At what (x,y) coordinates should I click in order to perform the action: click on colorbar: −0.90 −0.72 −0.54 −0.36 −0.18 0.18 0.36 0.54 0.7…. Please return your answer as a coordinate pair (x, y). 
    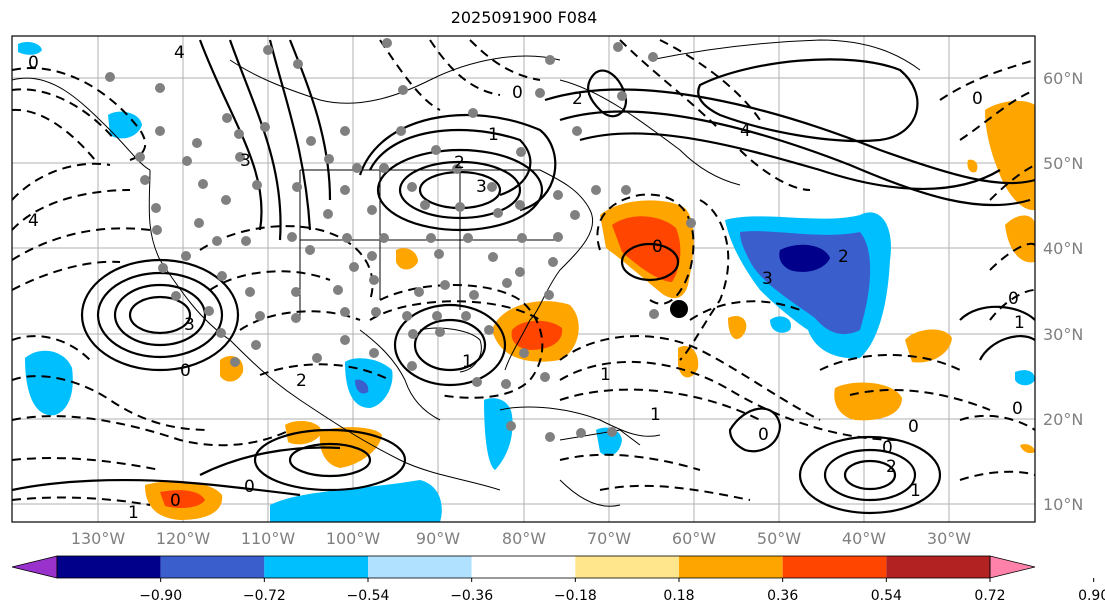
    Looking at the image, I should click on (558, 579).